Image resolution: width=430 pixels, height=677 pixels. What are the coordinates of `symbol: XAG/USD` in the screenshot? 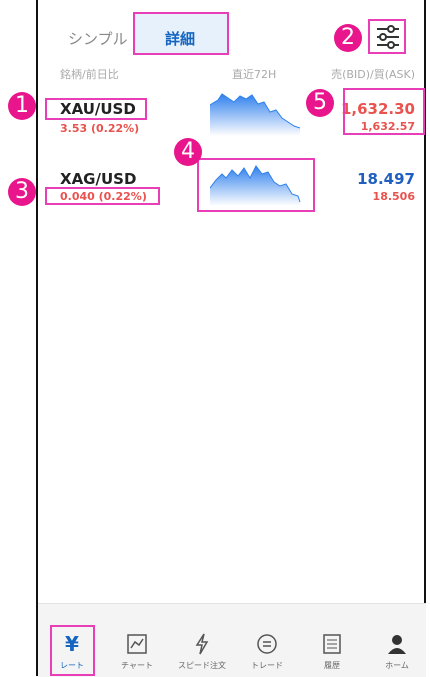 It's located at (98, 179).